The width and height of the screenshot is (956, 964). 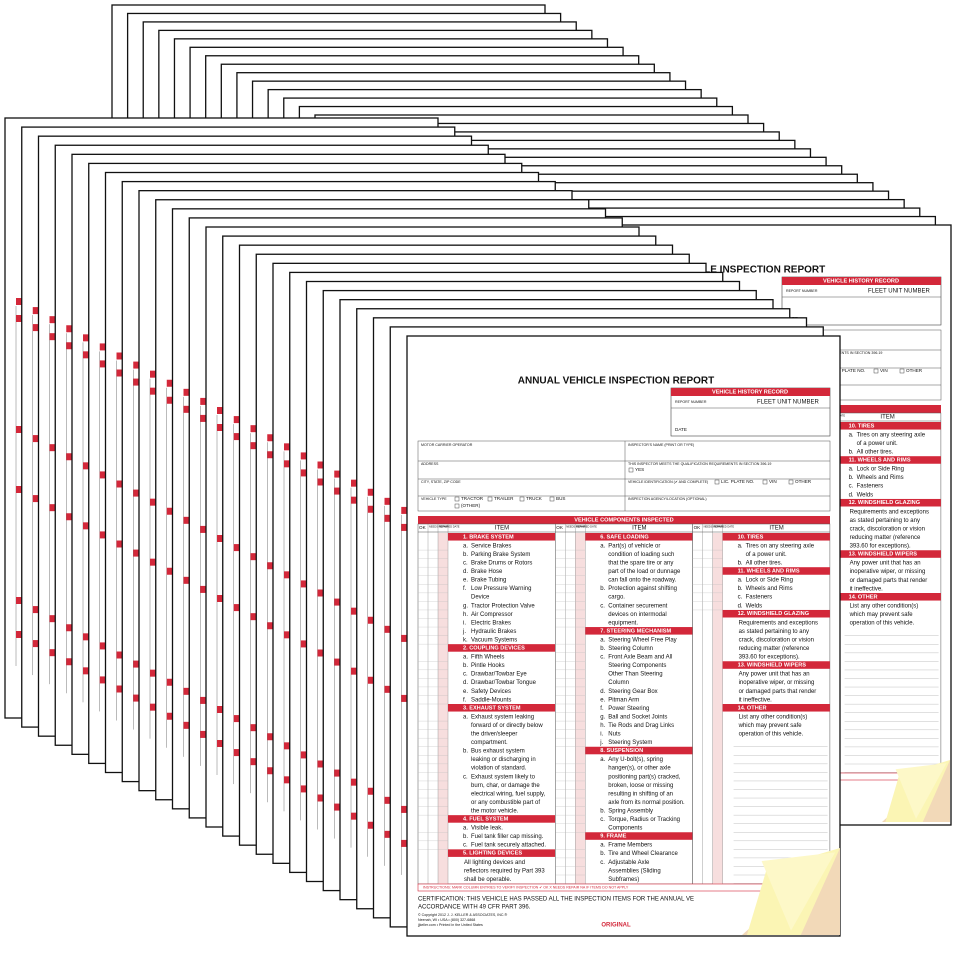 What do you see at coordinates (641, 726) in the screenshot?
I see `form-text: Tie Rods and Drag Links` at bounding box center [641, 726].